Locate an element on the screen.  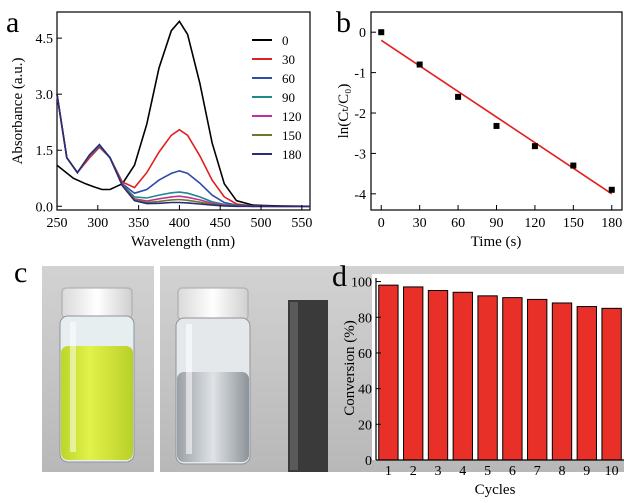
magnet-edge-highlight is located at coordinates (294, 386).